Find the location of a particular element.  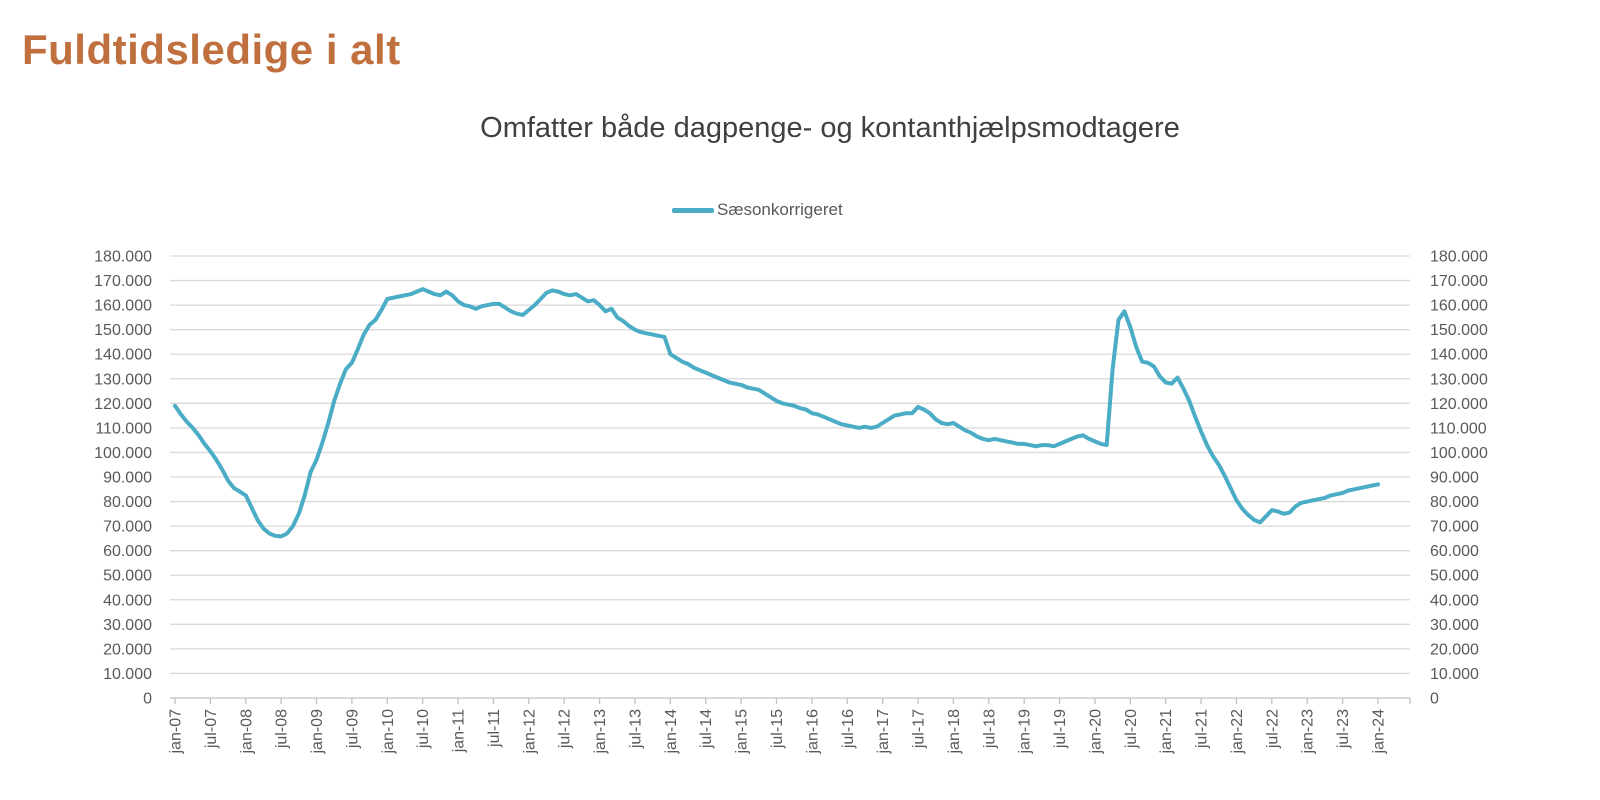

x-axis-label: jan-10 is located at coordinates (388, 732).